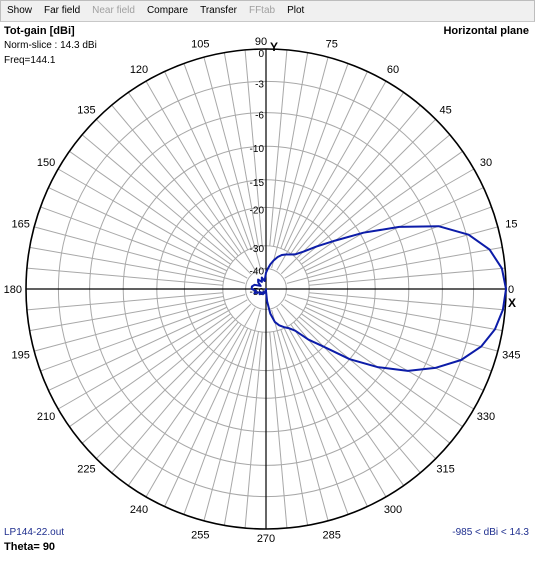  What do you see at coordinates (139, 510) in the screenshot?
I see `angle-tick-label: 240` at bounding box center [139, 510].